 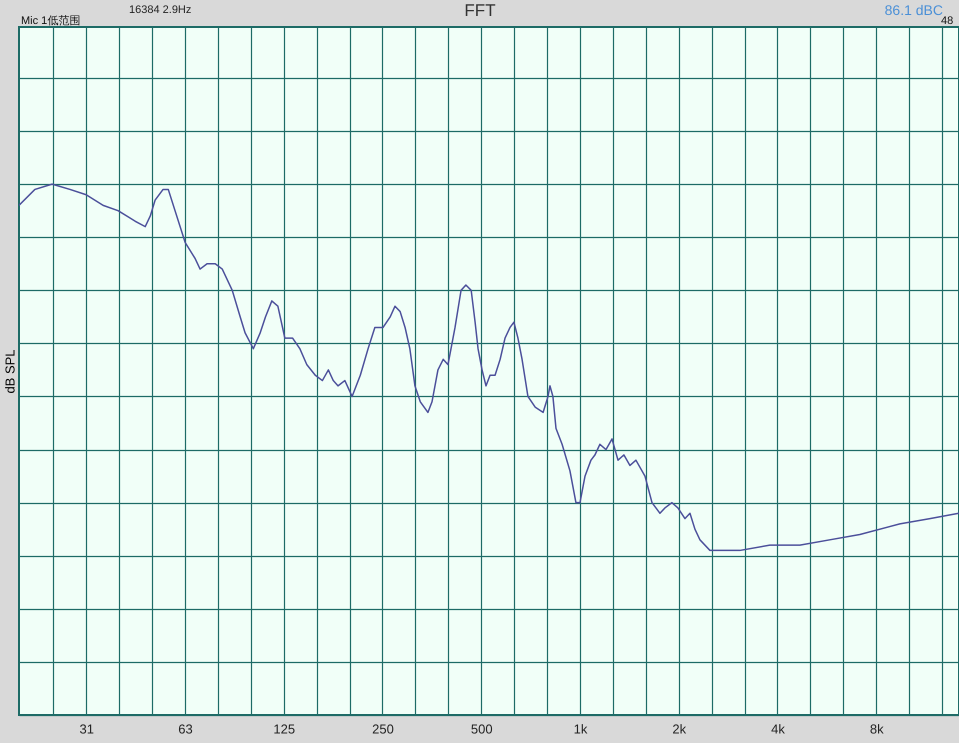 I want to click on text: Mic 1低范围, so click(x=50, y=20).